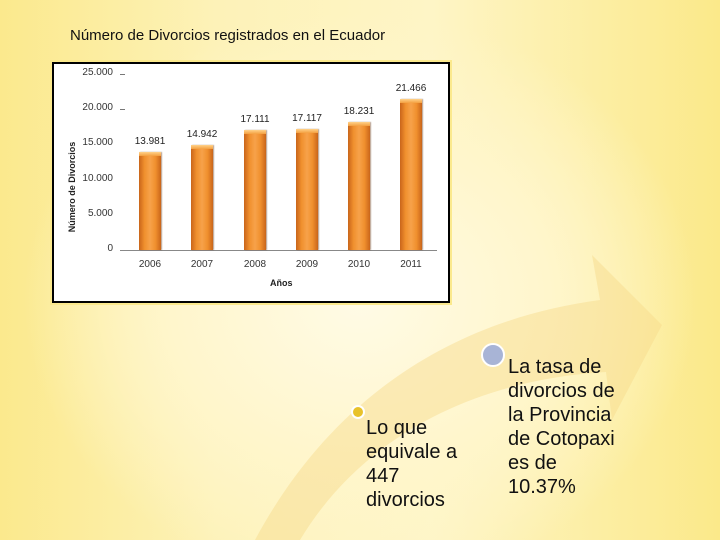  What do you see at coordinates (542, 487) in the screenshot?
I see `bullet-line: 10.37%` at bounding box center [542, 487].